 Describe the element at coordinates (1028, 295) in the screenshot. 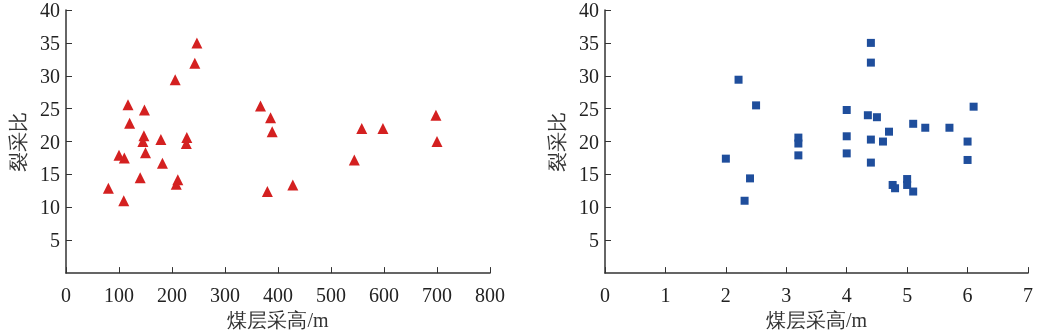

I see `x-tick-label: 7` at that location.